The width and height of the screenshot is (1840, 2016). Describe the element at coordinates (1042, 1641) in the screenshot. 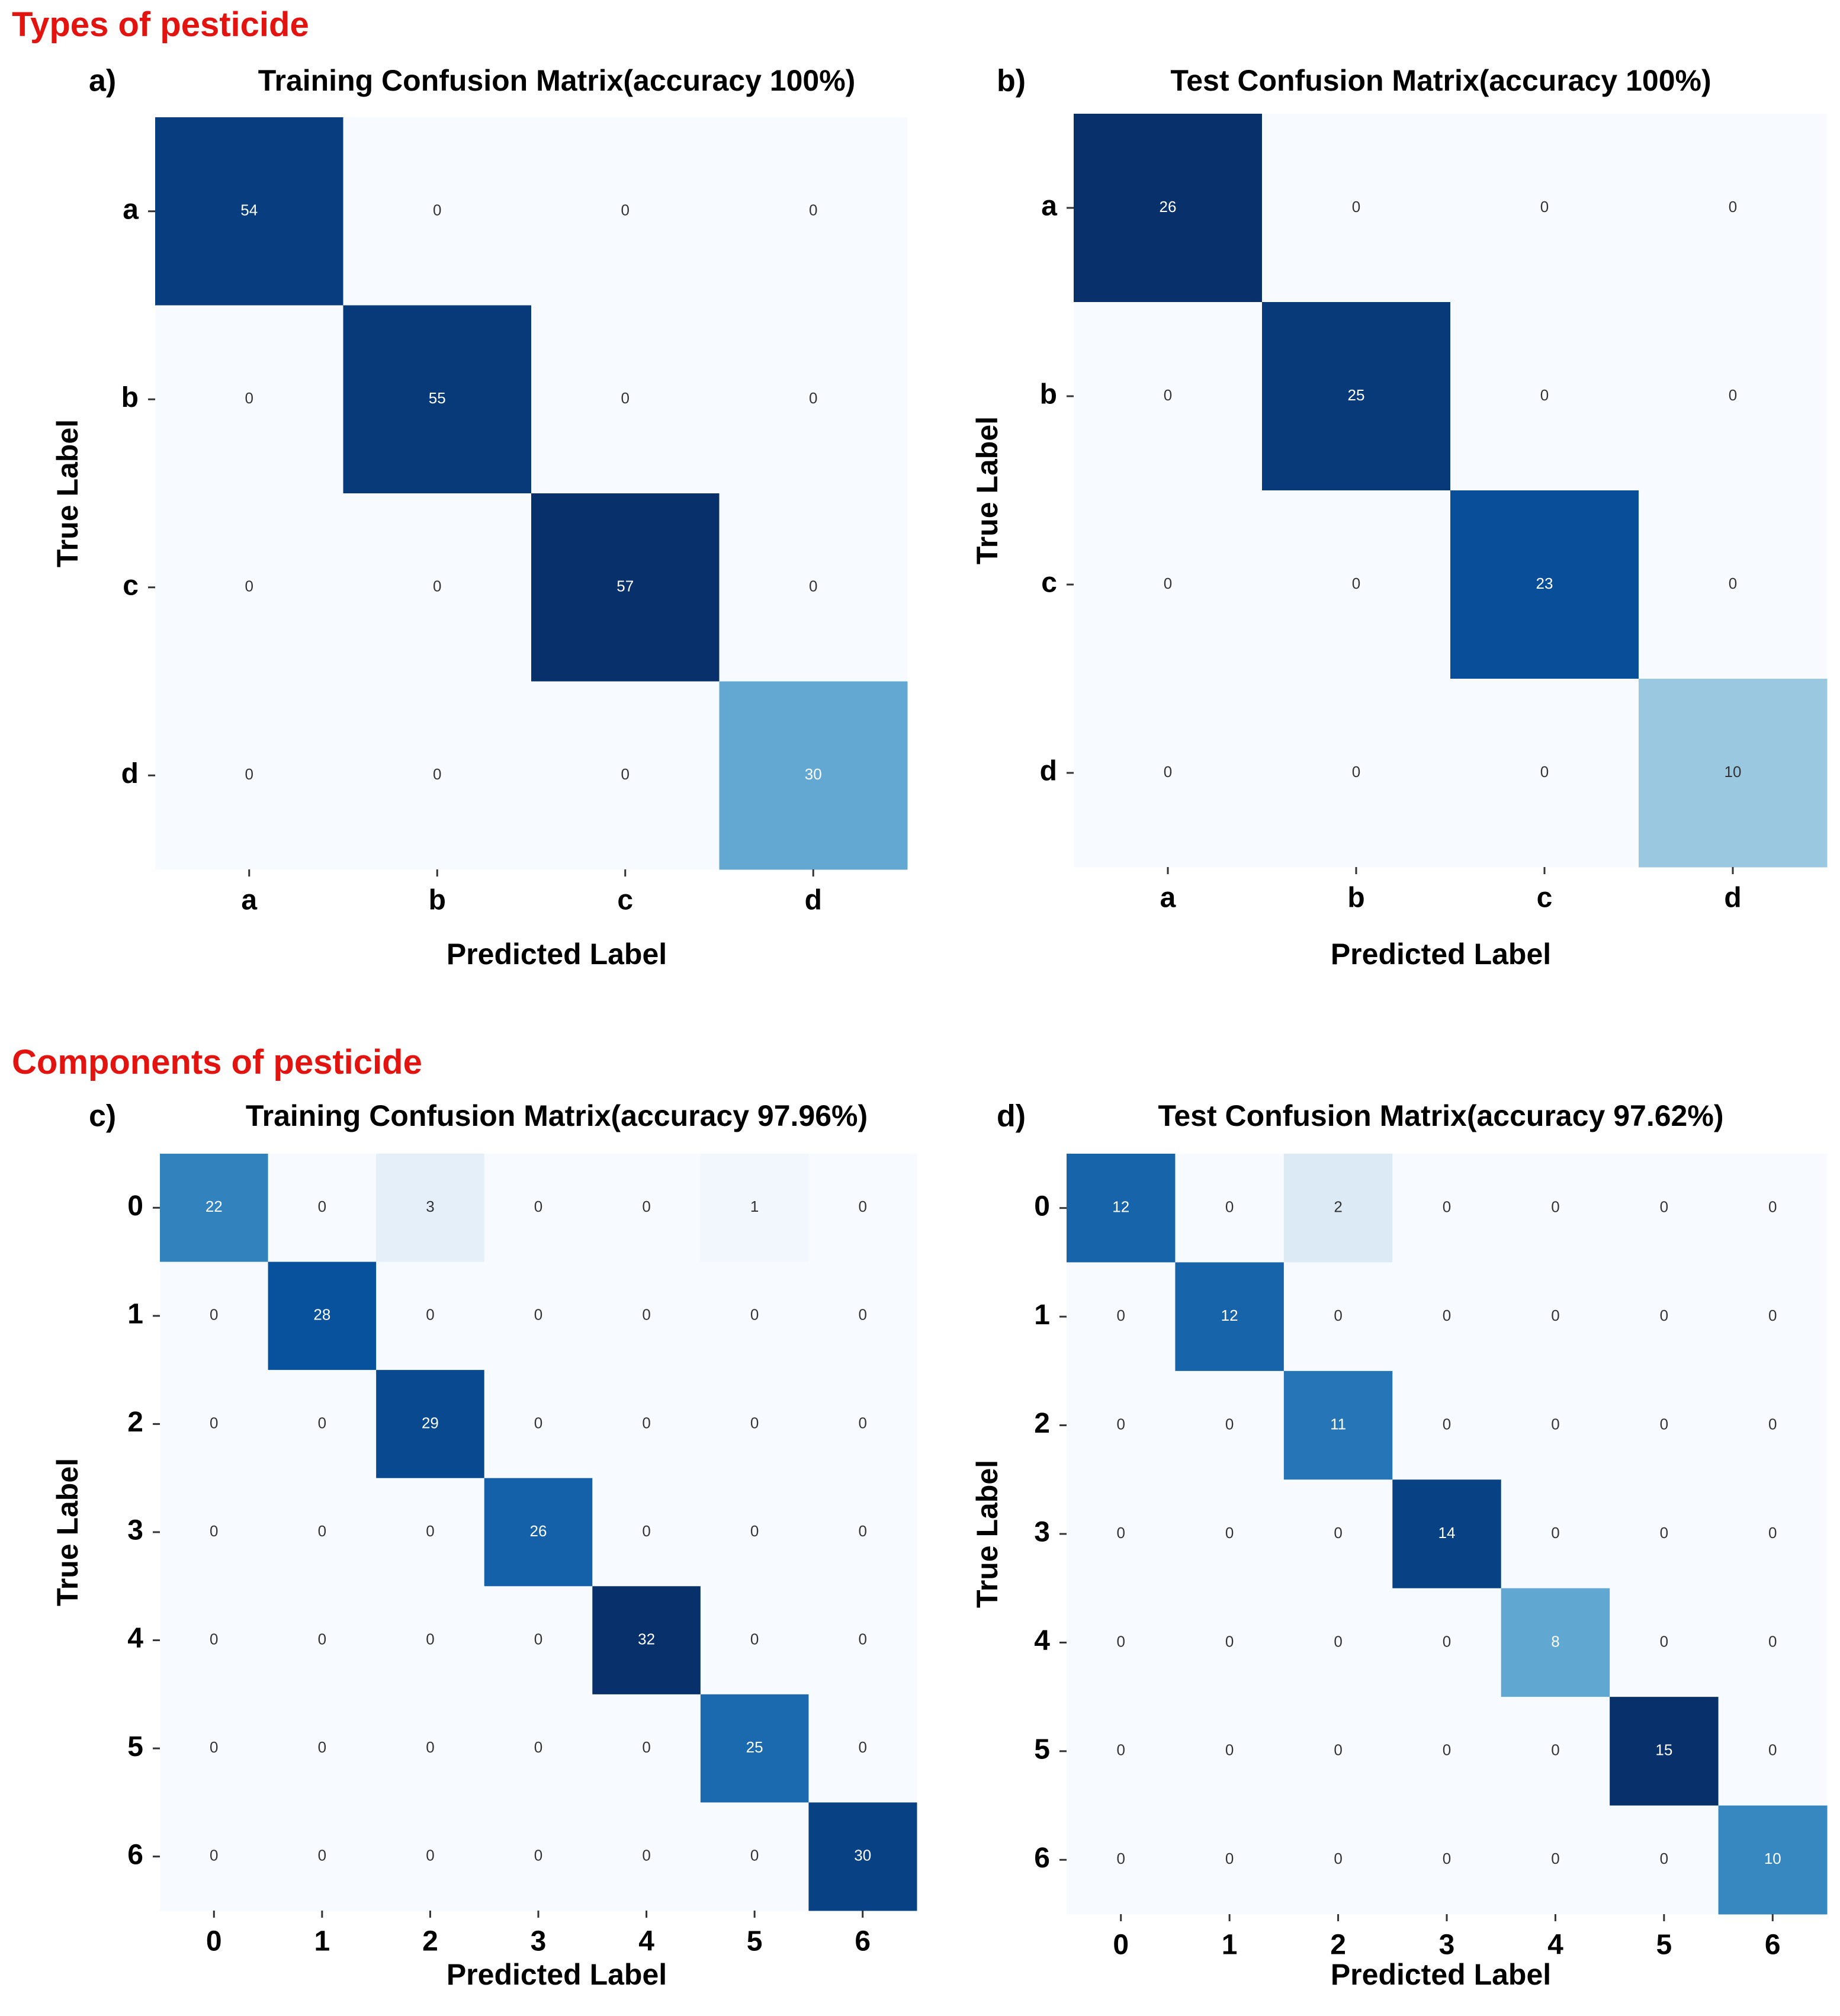

I see `y-tick-label: 4` at that location.